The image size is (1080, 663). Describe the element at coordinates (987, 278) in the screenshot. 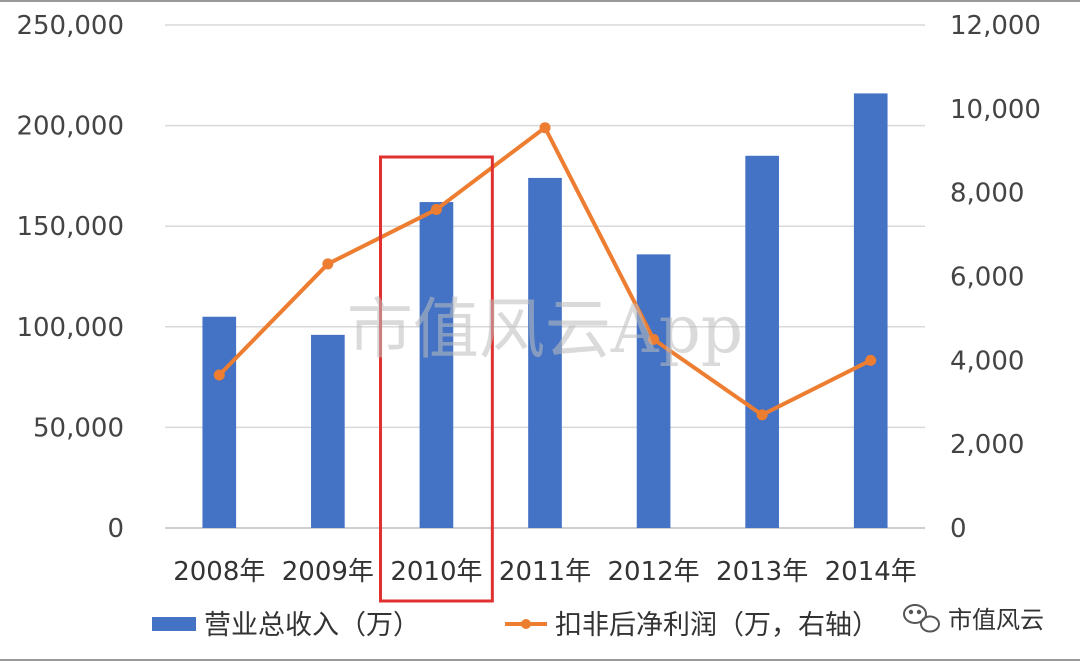

I see `right-tick-label: 6,000` at that location.